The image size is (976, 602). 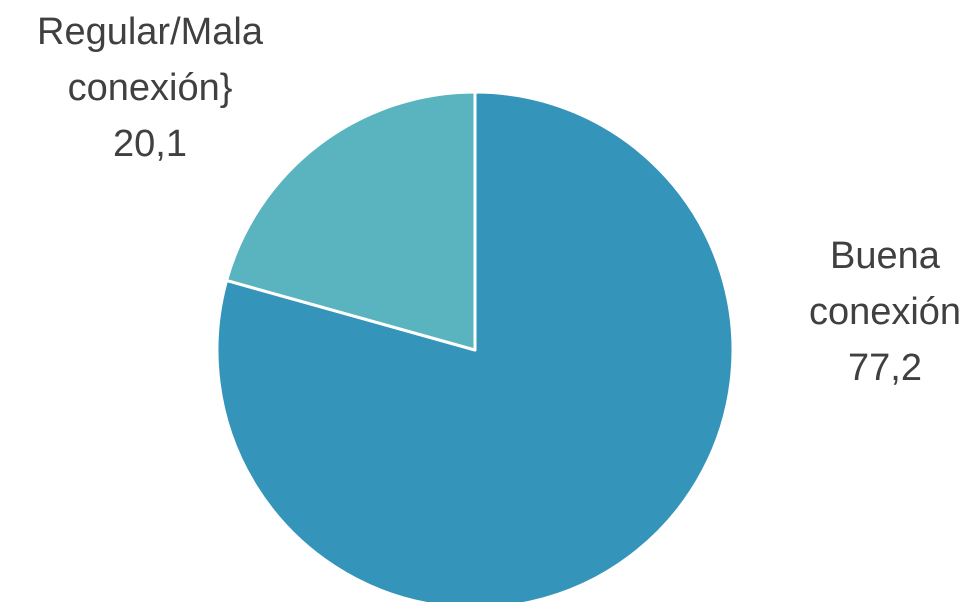 I want to click on data-label-buena-value: 77,2, so click(x=885, y=368).